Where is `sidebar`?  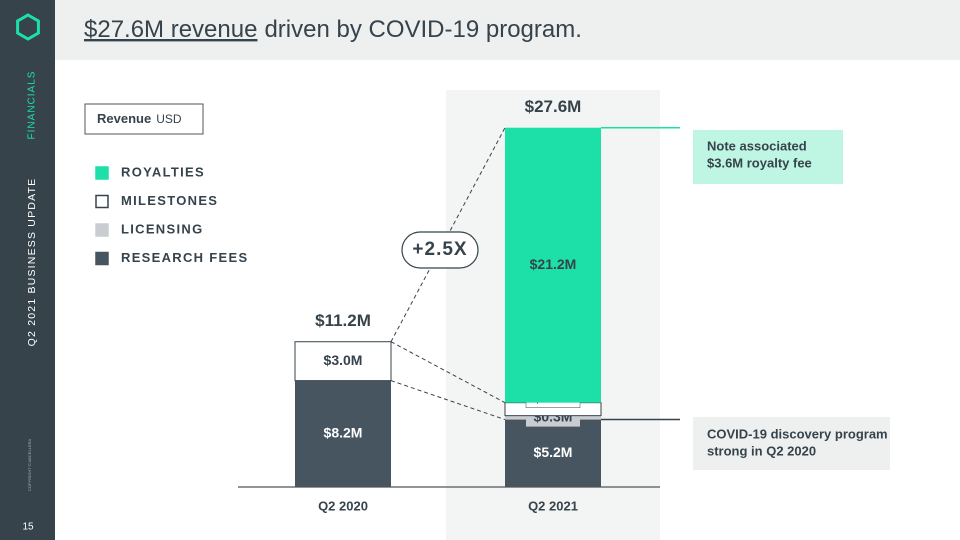
sidebar is located at coordinates (27, 270).